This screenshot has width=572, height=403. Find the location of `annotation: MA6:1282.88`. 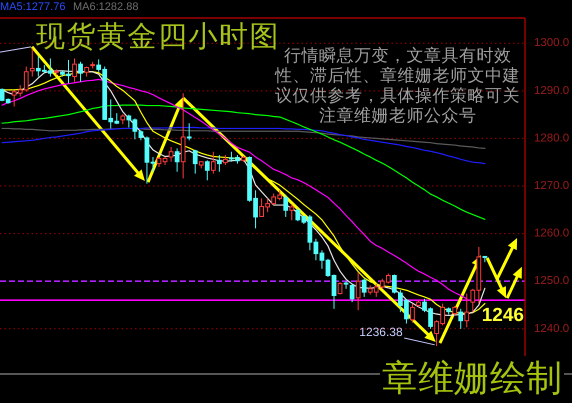

annotation: MA6:1282.88 is located at coordinates (105, 7).